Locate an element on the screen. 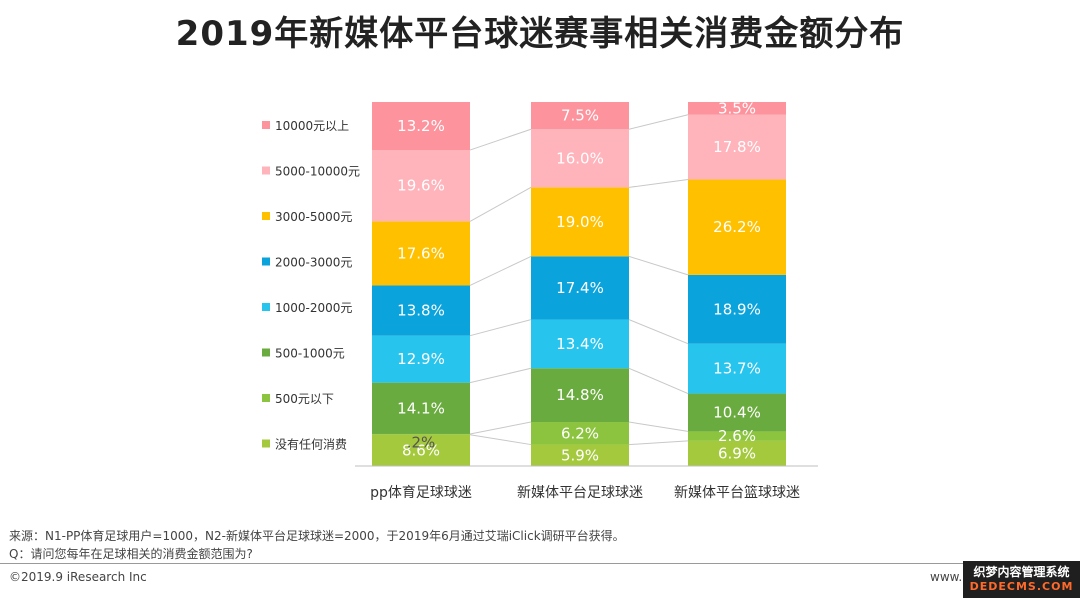  data-label: 13.8% is located at coordinates (421, 311).